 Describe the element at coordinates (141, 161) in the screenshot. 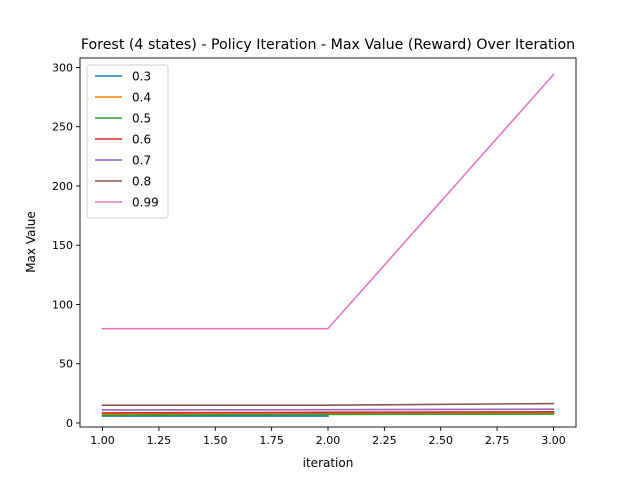

I see `legend-label: 0.7` at that location.